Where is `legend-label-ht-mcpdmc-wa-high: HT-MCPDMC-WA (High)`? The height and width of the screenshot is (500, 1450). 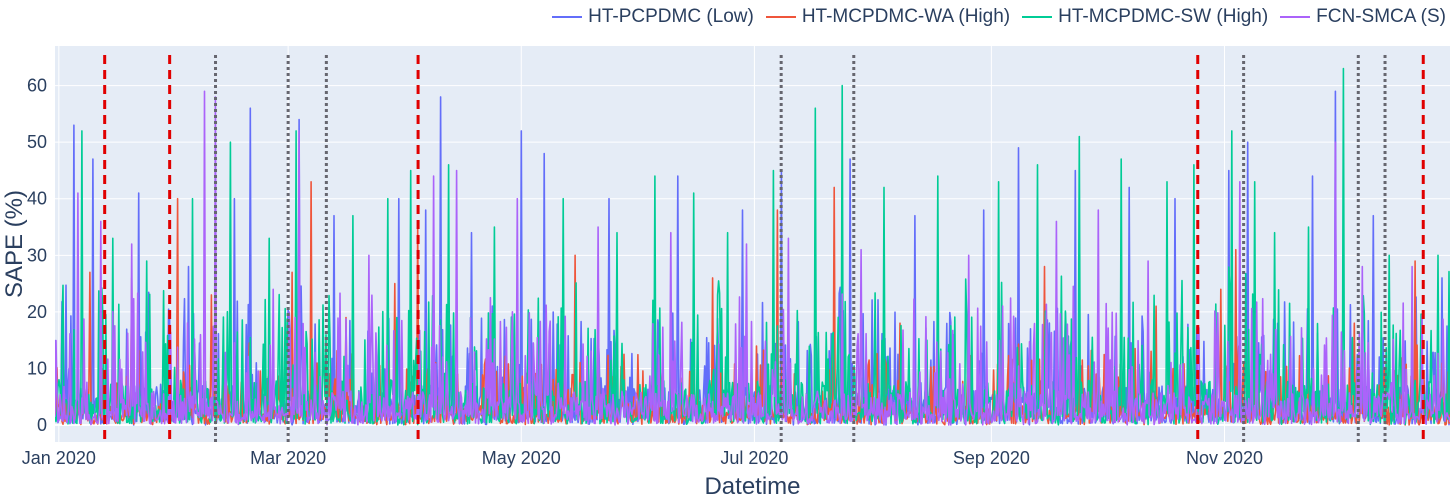 legend-label-ht-mcpdmc-wa-high: HT-MCPDMC-WA (High) is located at coordinates (906, 16).